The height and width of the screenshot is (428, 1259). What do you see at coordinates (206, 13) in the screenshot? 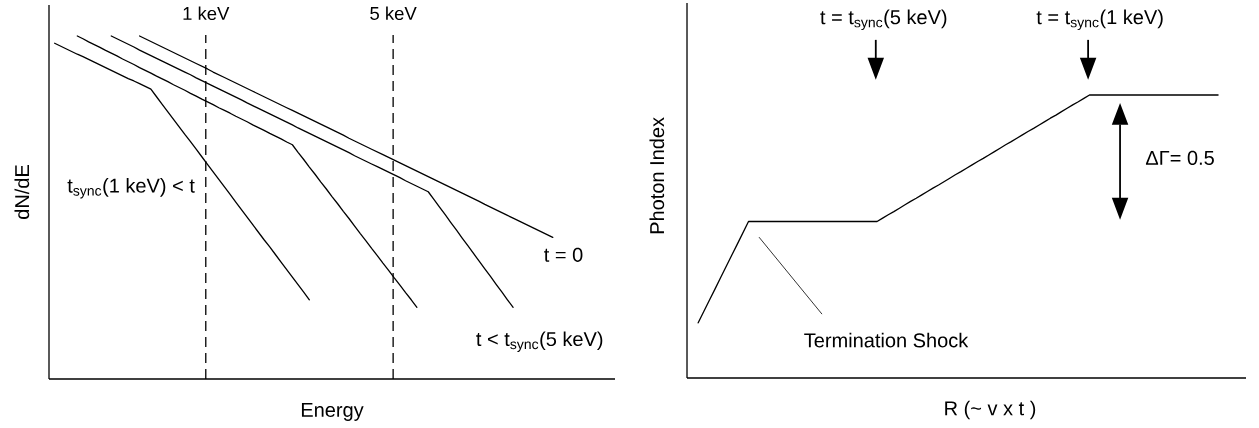
I see `text: 1 keV` at bounding box center [206, 13].